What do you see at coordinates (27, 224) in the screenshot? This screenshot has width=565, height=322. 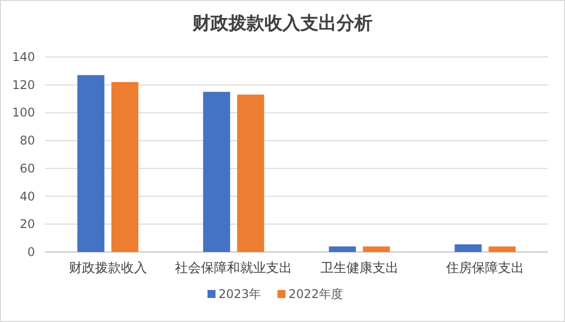 I see `y-tick-label: 20` at bounding box center [27, 224].